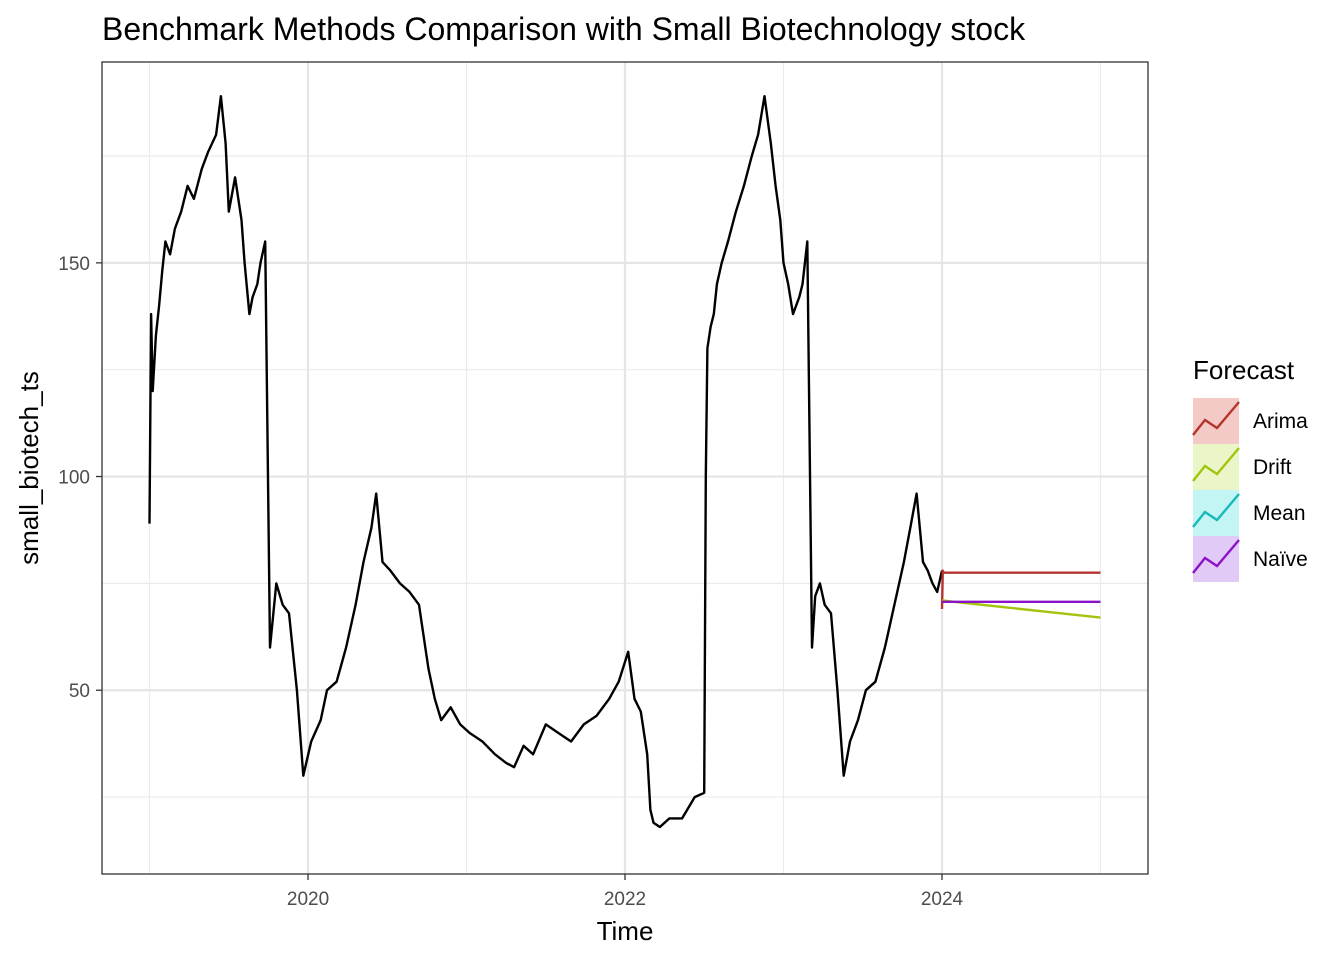 Image resolution: width=1344 pixels, height=960 pixels. I want to click on legend-key-line-drift, so click(1216, 464).